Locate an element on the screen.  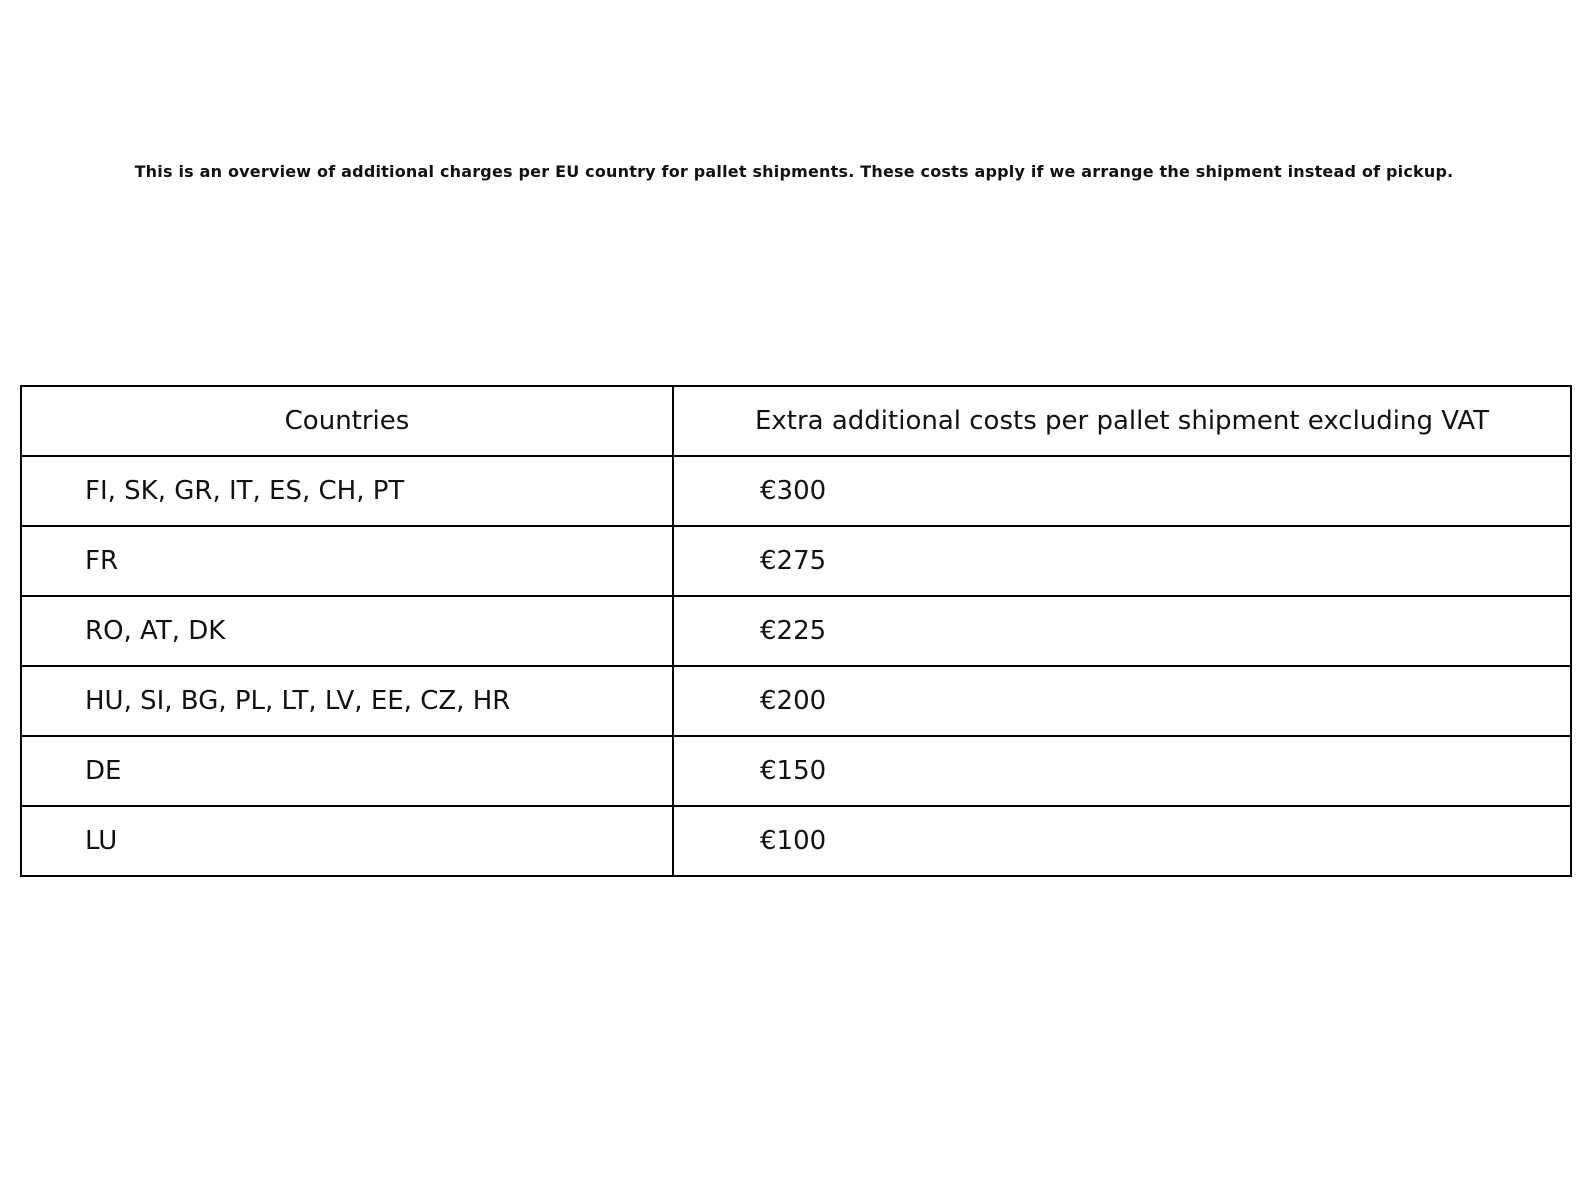
table-row: HU, SI, BG, PL, LT, LV, EE, CZ, HR €200 is located at coordinates (796, 701).